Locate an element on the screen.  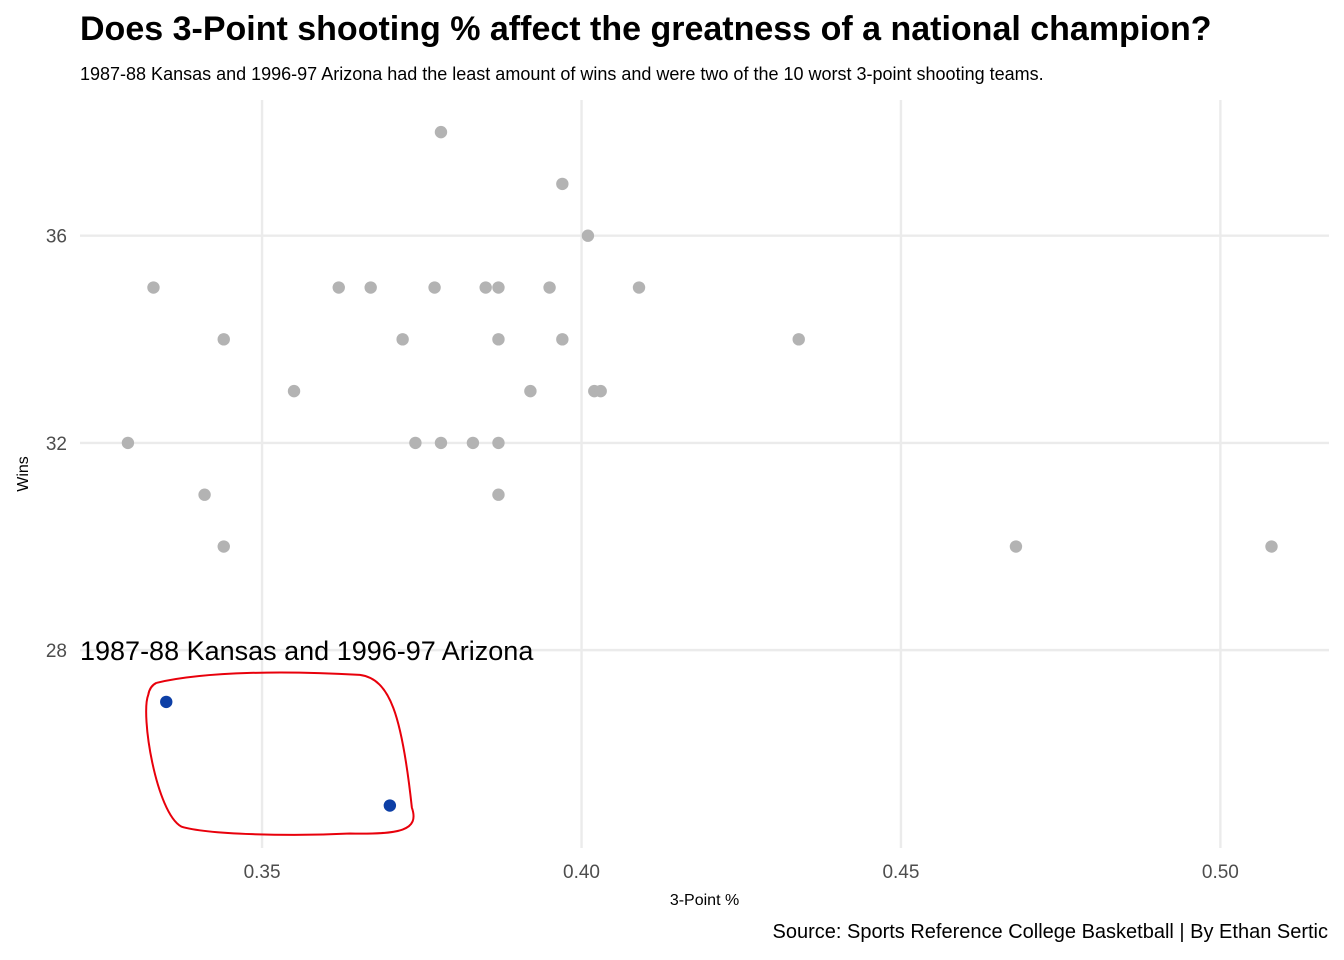
annotation-label: 1987-88 Kansas and 1996-97 Arizona is located at coordinates (307, 651).